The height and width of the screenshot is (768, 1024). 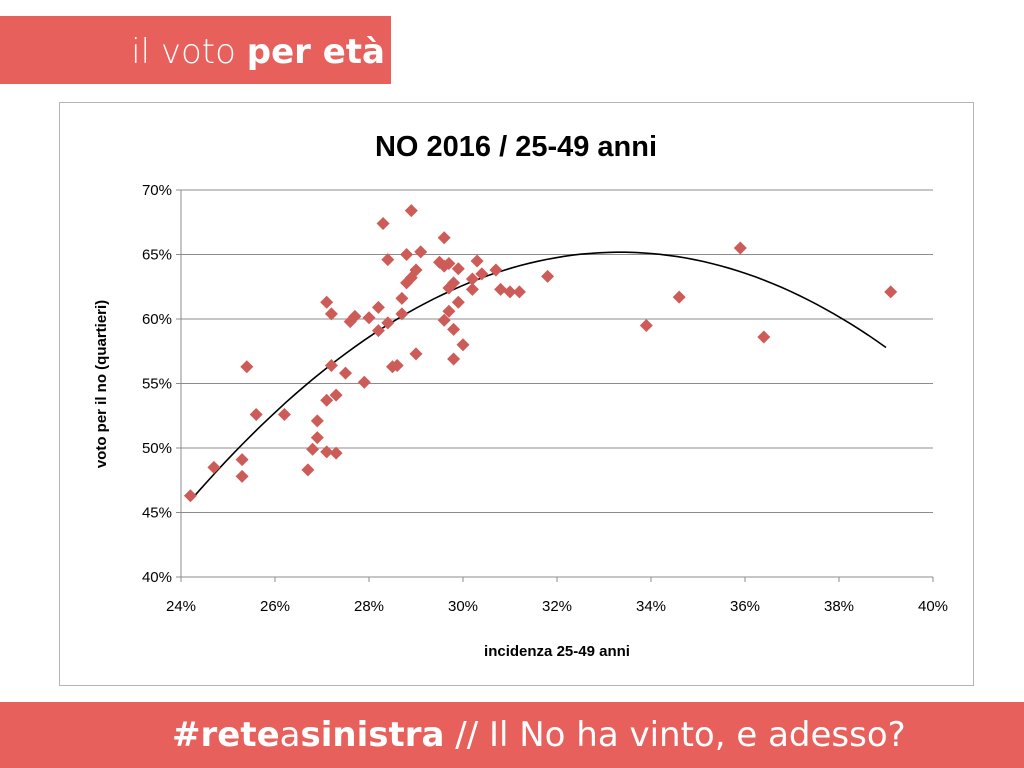 What do you see at coordinates (181, 606) in the screenshot?
I see `x-tick-label: 24%` at bounding box center [181, 606].